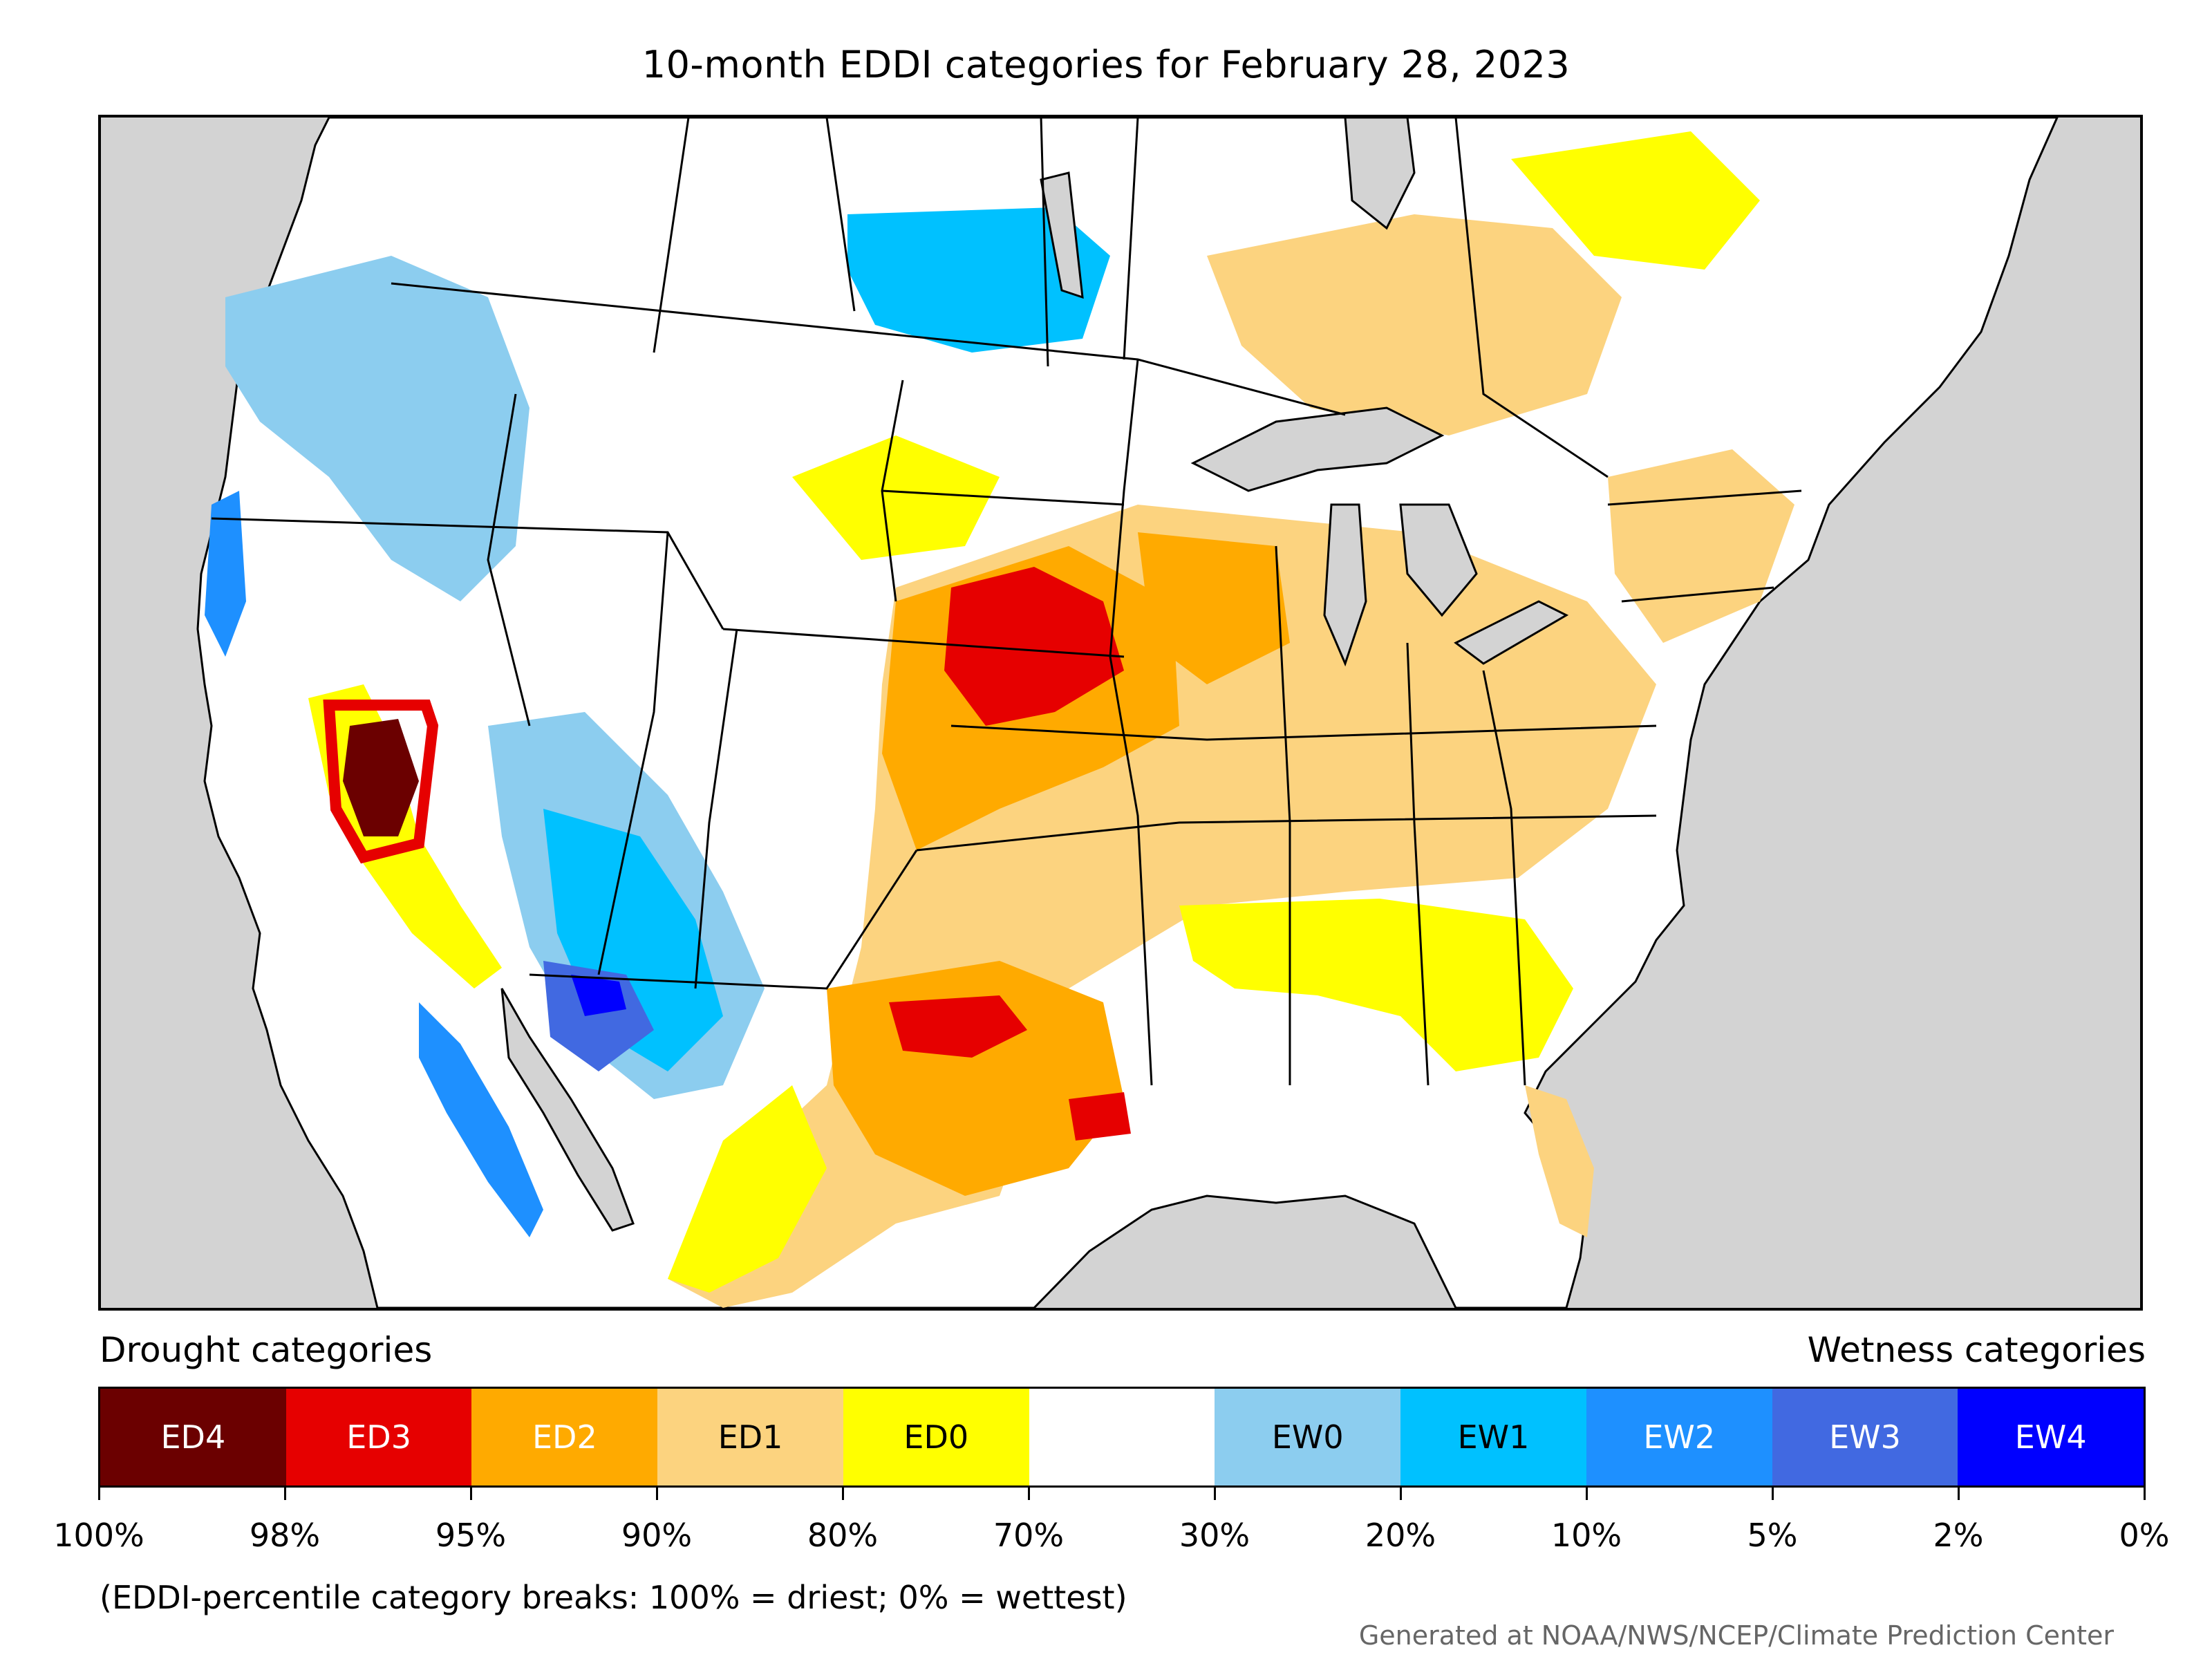 The width and height of the screenshot is (2212, 1659). What do you see at coordinates (225, 574) in the screenshot?
I see `region-ew2-northwest` at bounding box center [225, 574].